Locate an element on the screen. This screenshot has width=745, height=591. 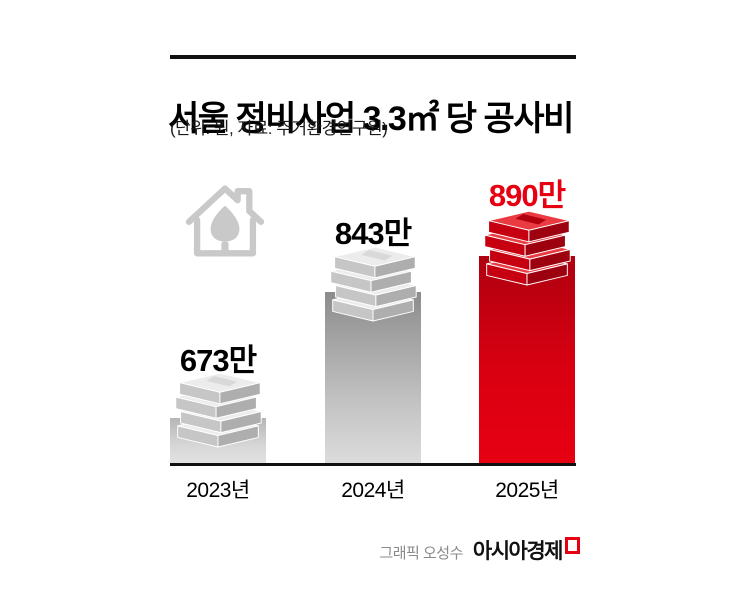
x-tick-2025: 2025년 is located at coordinates (527, 490).